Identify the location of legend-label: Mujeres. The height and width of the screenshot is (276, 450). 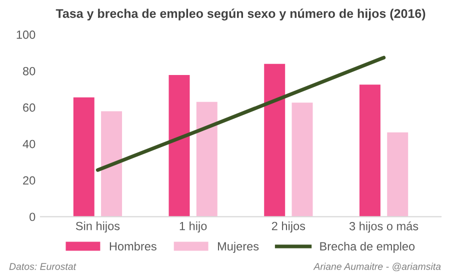
(238, 247).